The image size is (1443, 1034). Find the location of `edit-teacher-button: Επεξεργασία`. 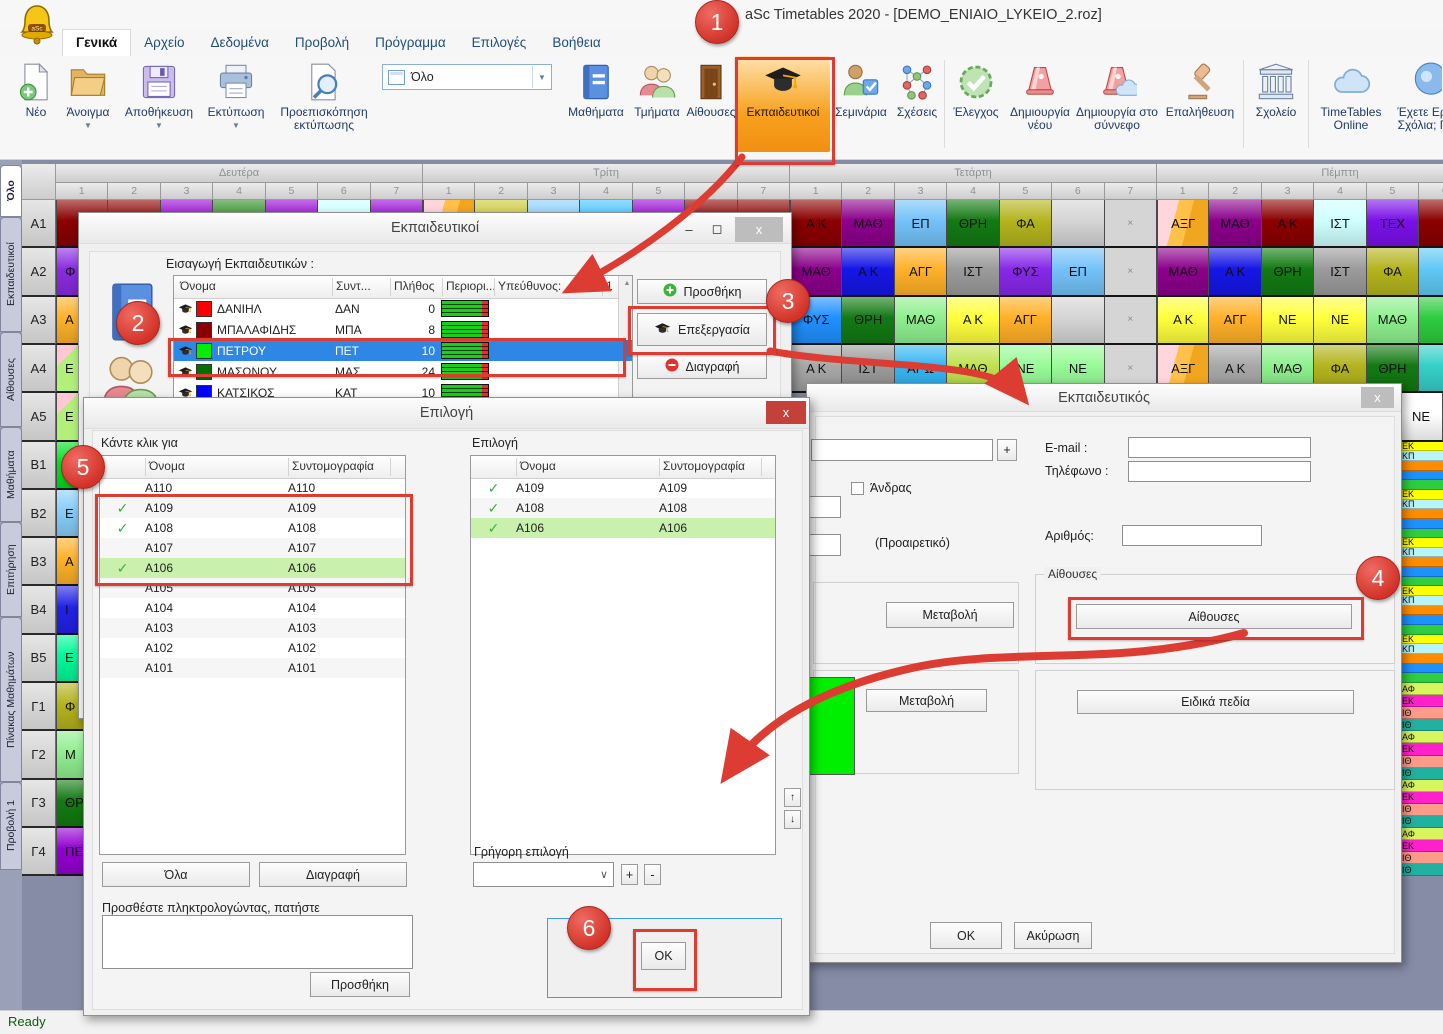

edit-teacher-button: Επεξεργασία is located at coordinates (702, 329).